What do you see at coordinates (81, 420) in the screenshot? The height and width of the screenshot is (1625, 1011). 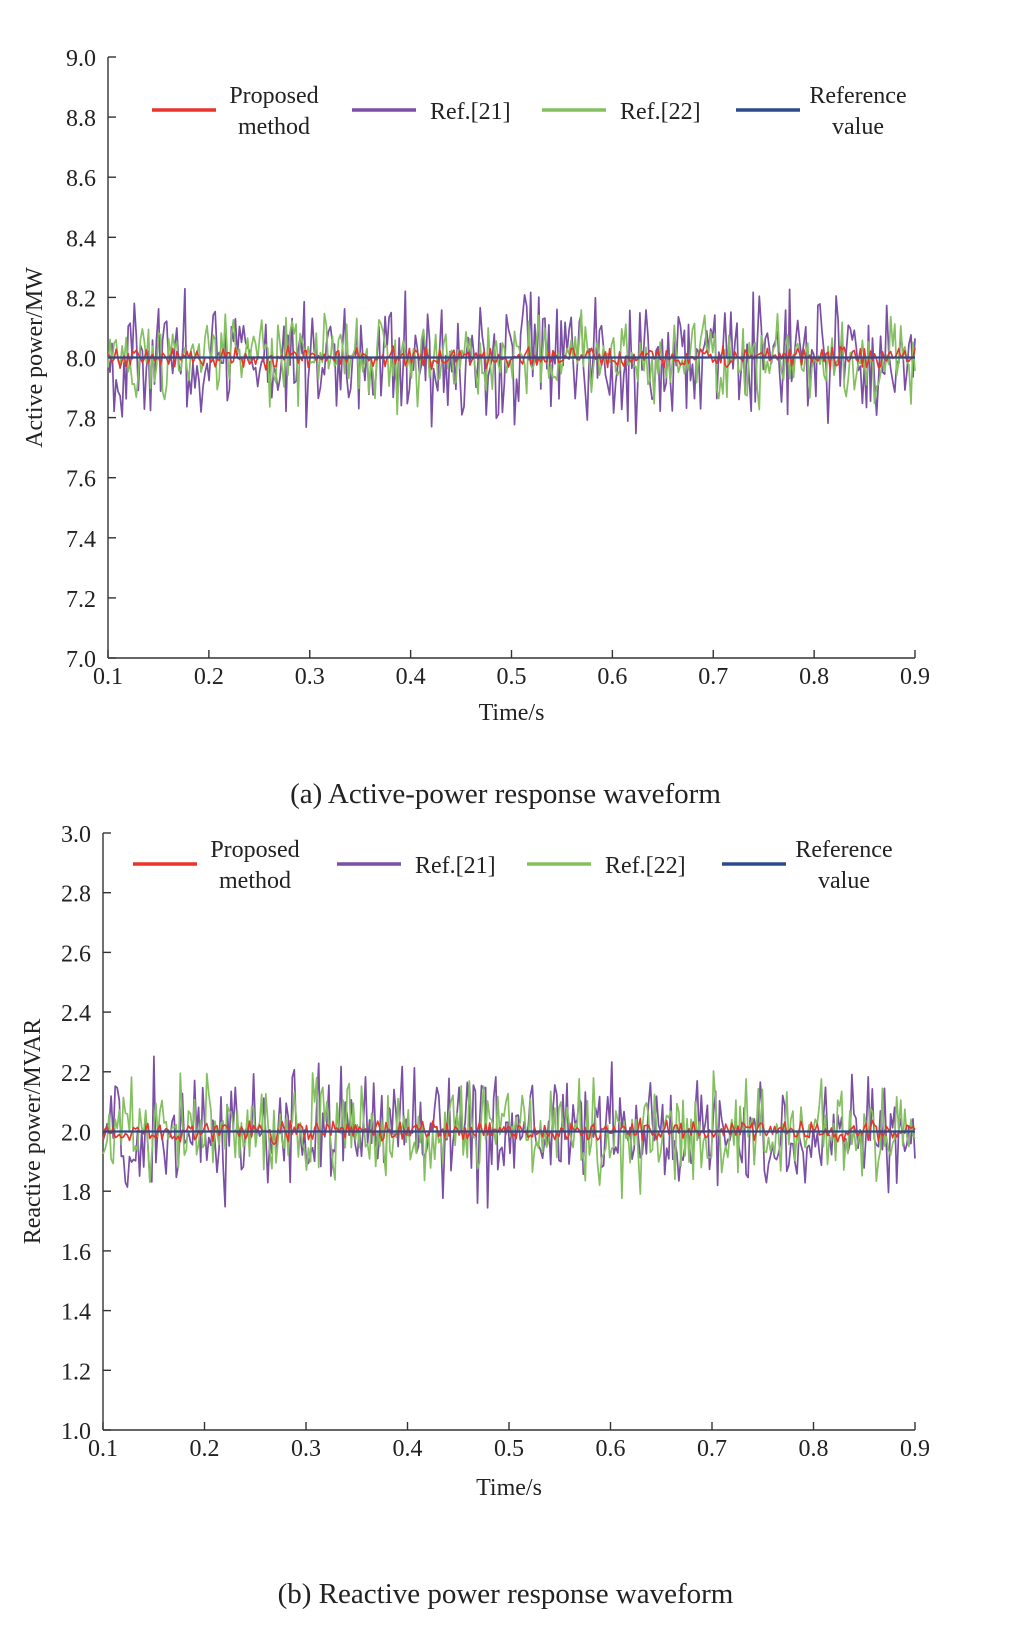 I see `y-tick-label: 7.8` at bounding box center [81, 420].